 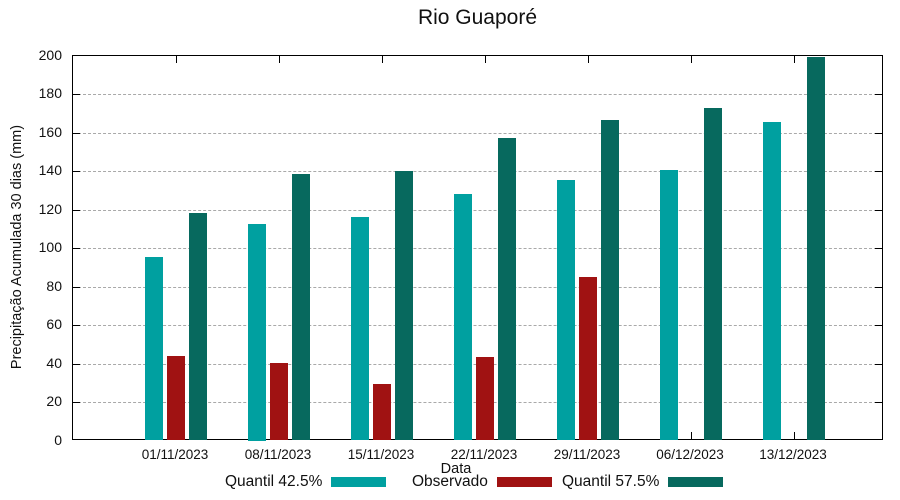 I want to click on y-tick-label: 160, so click(x=50, y=131).